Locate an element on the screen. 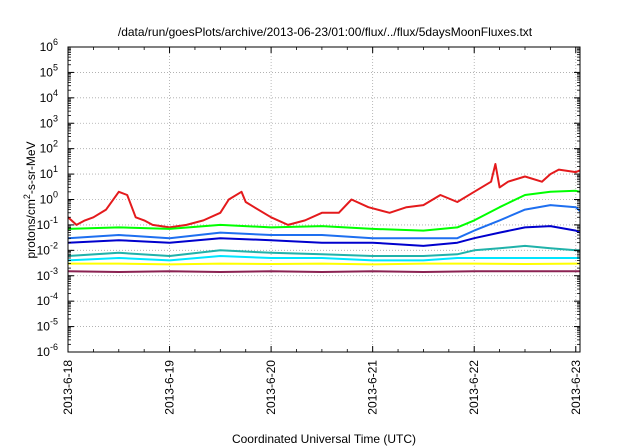  y-tick-label: 10¹ is located at coordinates (49, 172).